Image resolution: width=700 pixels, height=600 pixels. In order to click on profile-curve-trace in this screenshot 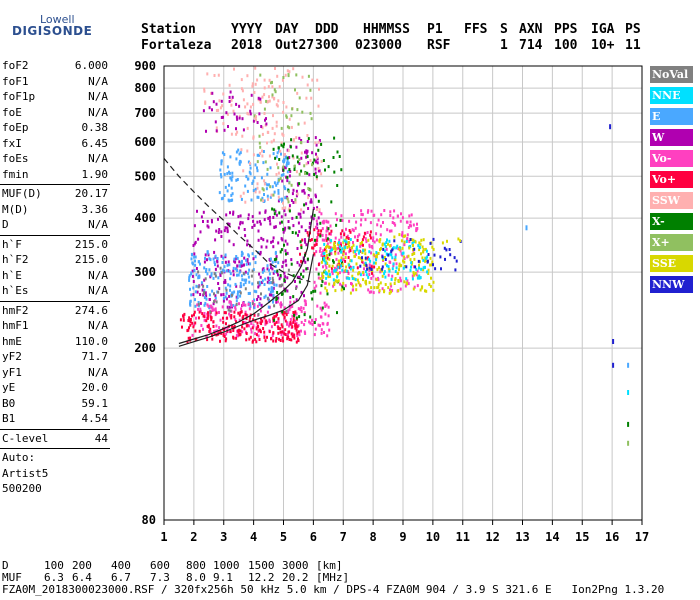, I will do `click(246, 276)`.